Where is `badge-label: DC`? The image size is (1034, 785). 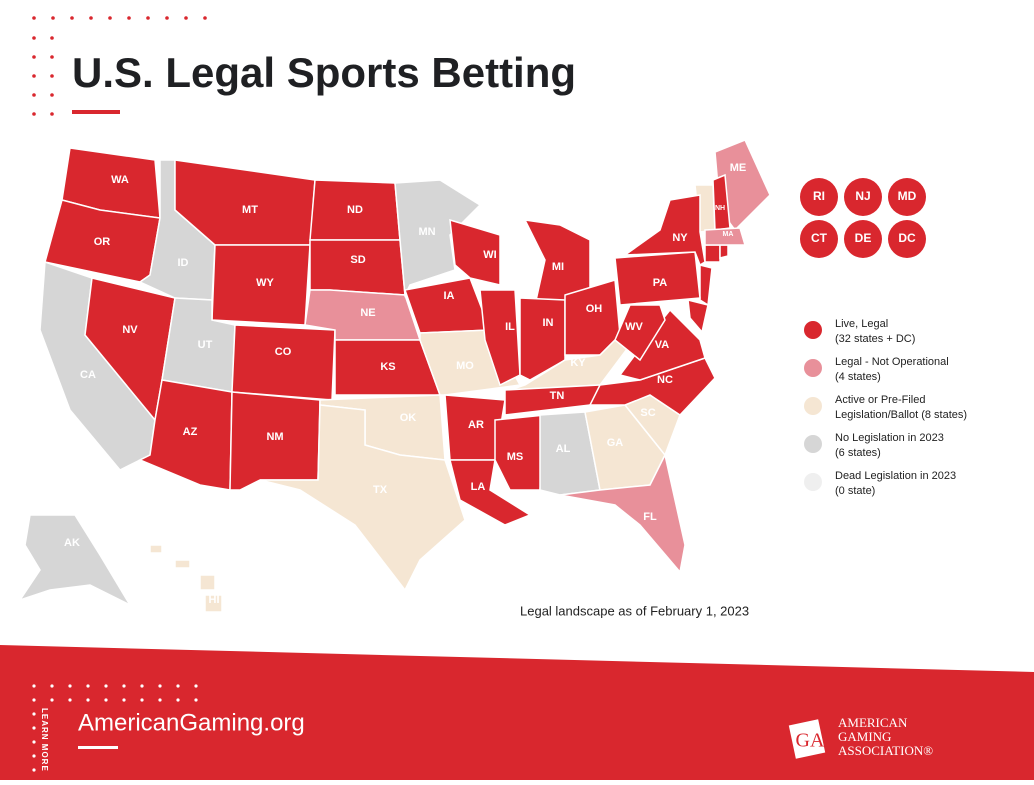
badge-label: DC is located at coordinates (907, 238).